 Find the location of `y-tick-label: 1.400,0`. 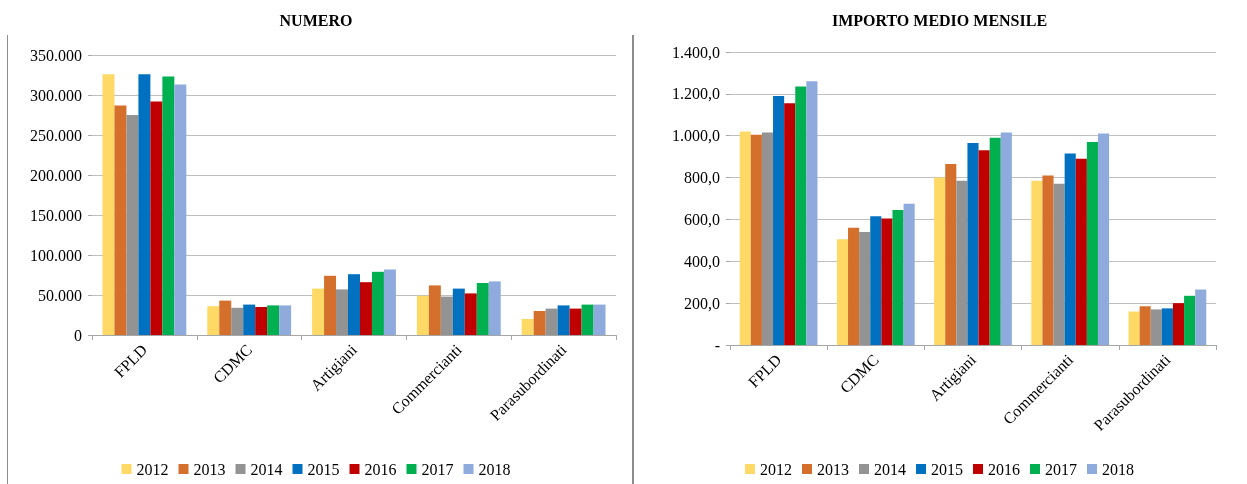

y-tick-label: 1.400,0 is located at coordinates (696, 52).